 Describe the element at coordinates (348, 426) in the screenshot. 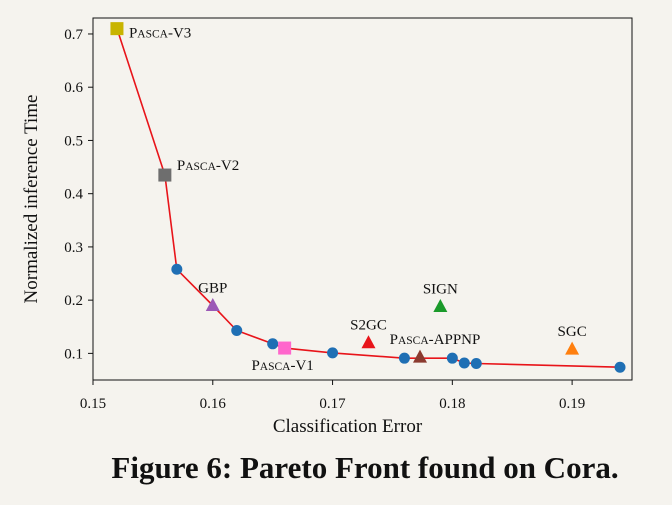

I see `x-axis-title: Classification Error` at that location.